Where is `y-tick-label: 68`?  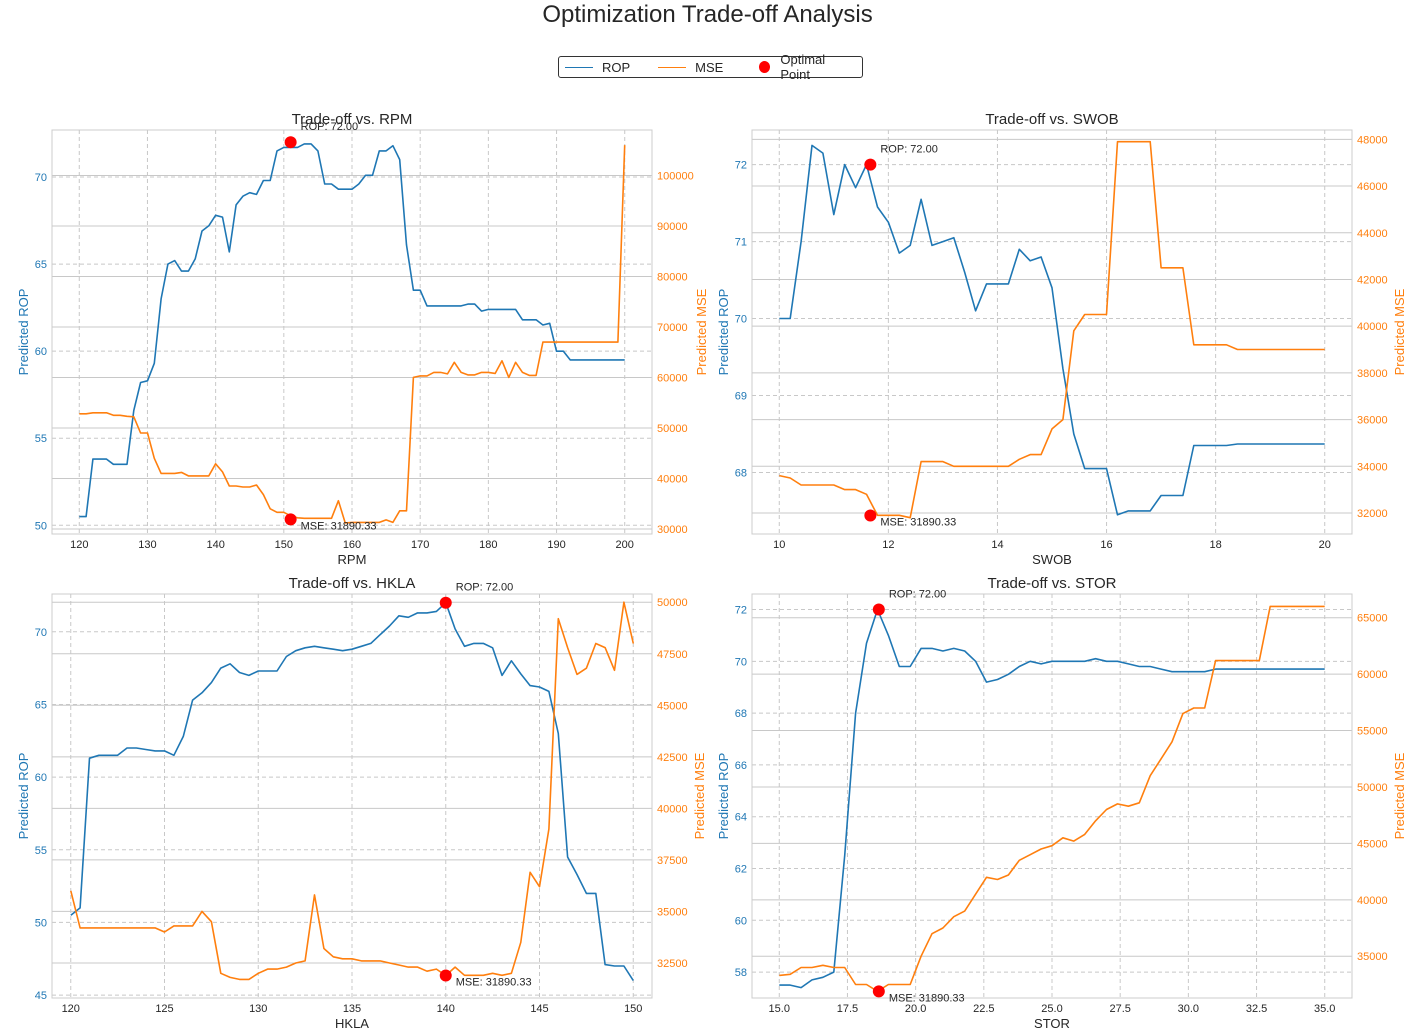
y-tick-label: 68 is located at coordinates (741, 473).